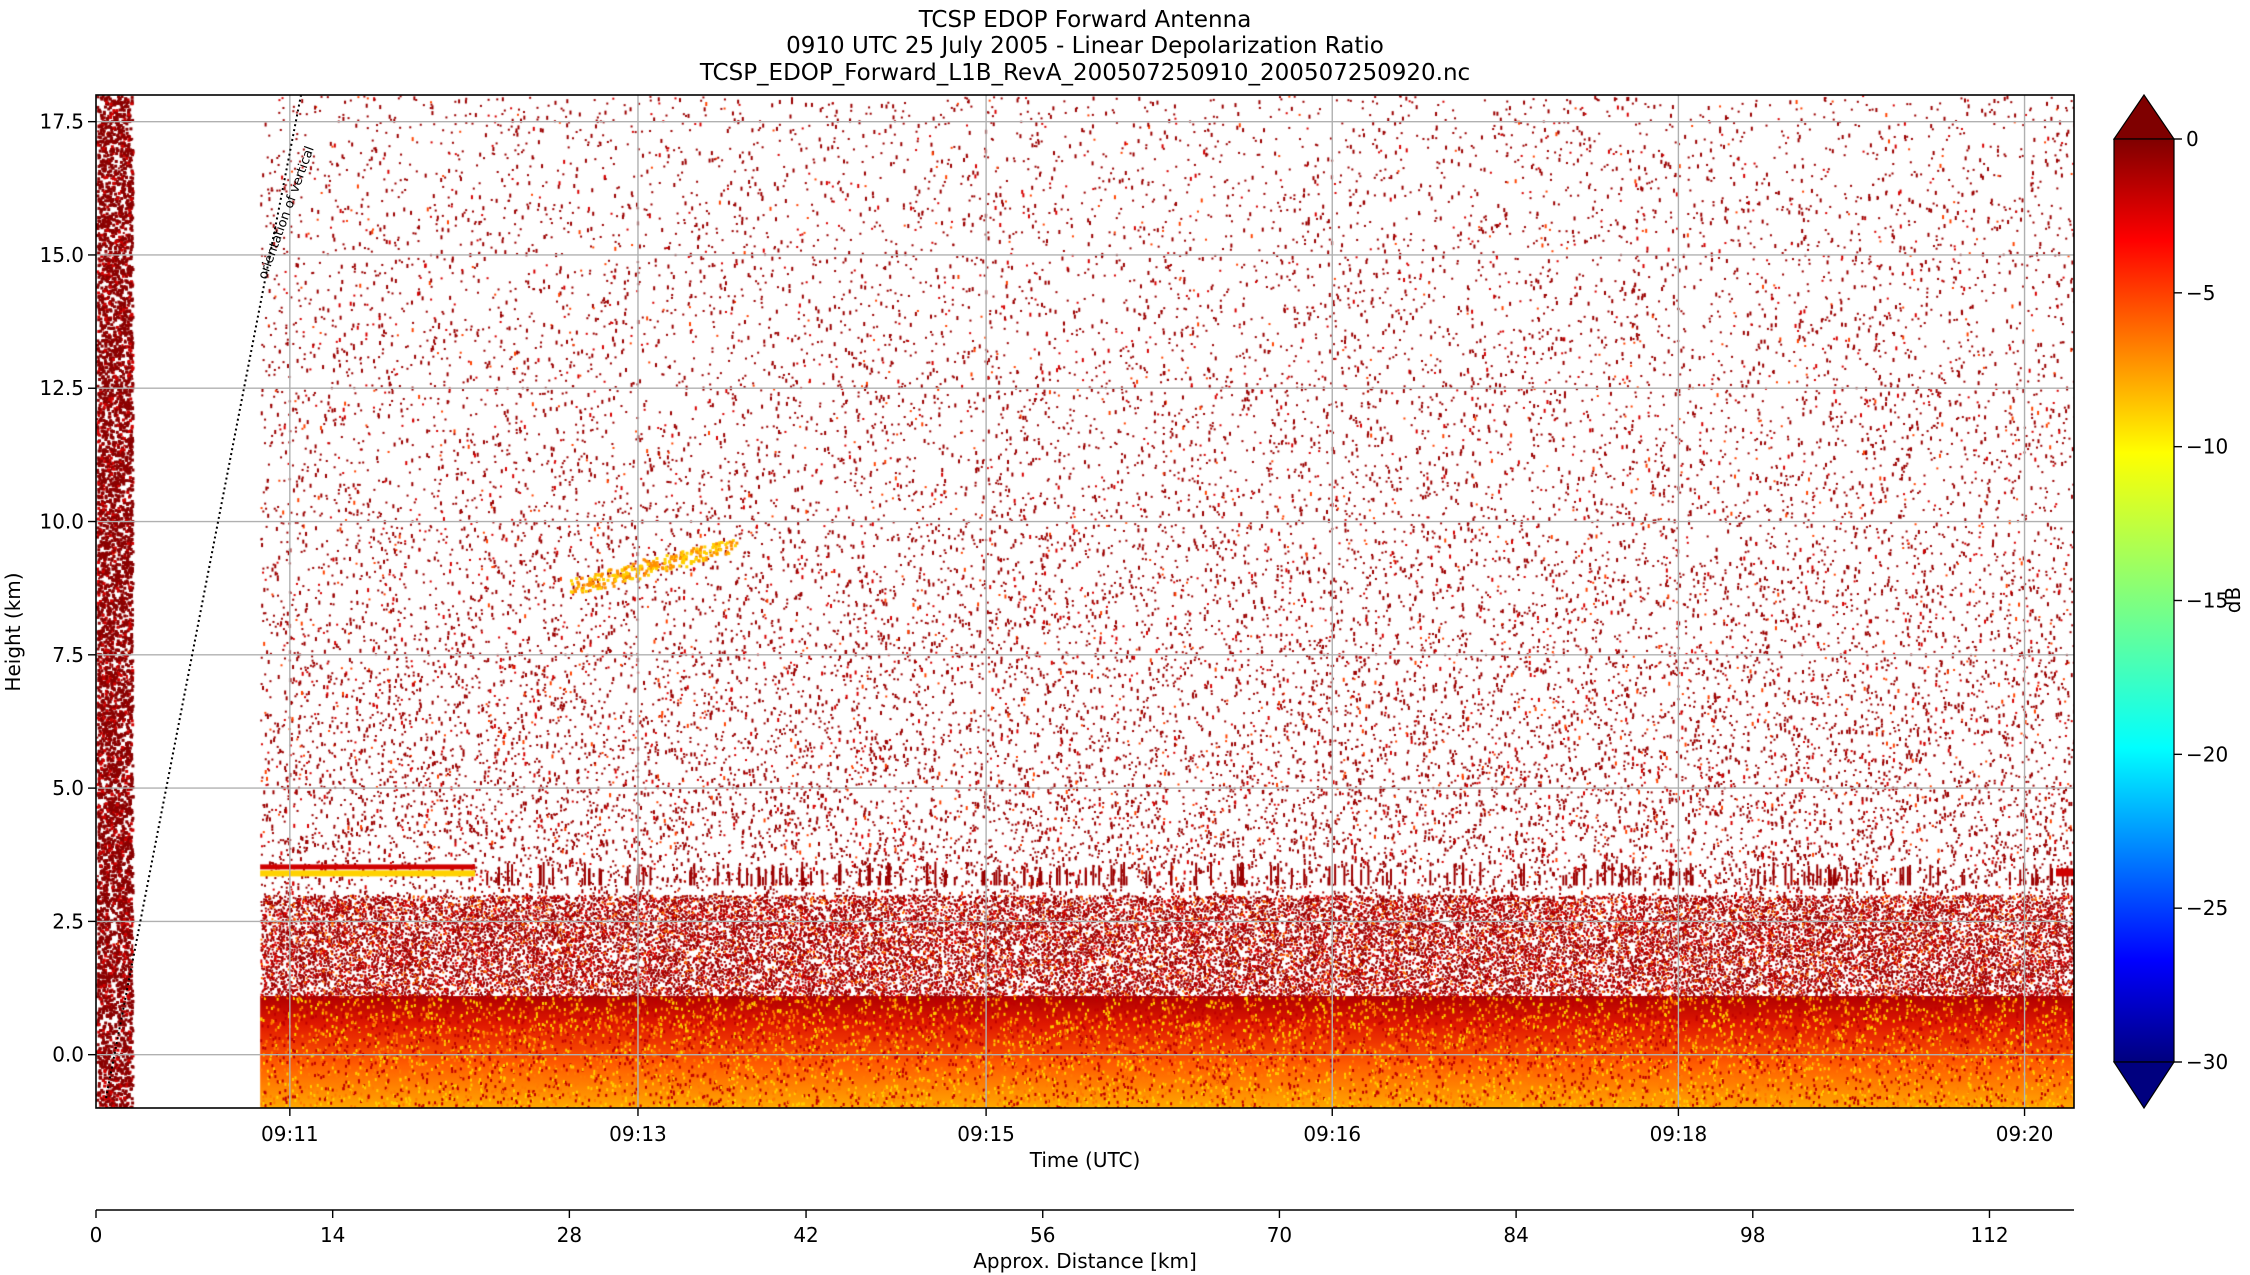  What do you see at coordinates (203, 597) in the screenshot?
I see `orientation-line` at bounding box center [203, 597].